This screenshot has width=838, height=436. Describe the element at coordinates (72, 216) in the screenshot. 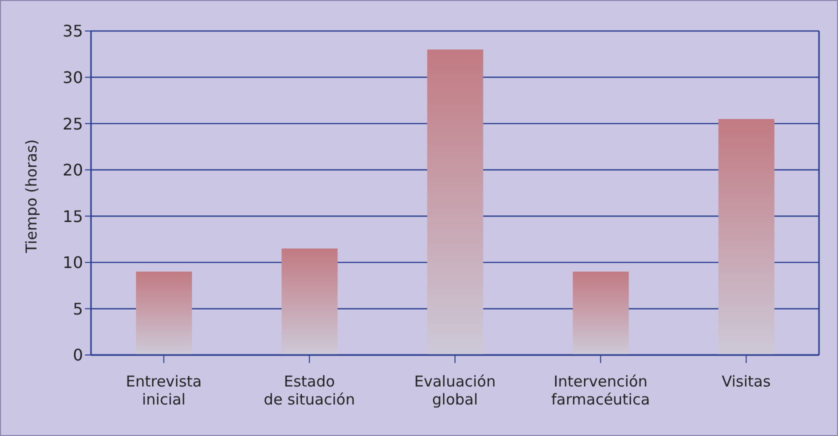

I see `y-tick-label: 15` at that location.